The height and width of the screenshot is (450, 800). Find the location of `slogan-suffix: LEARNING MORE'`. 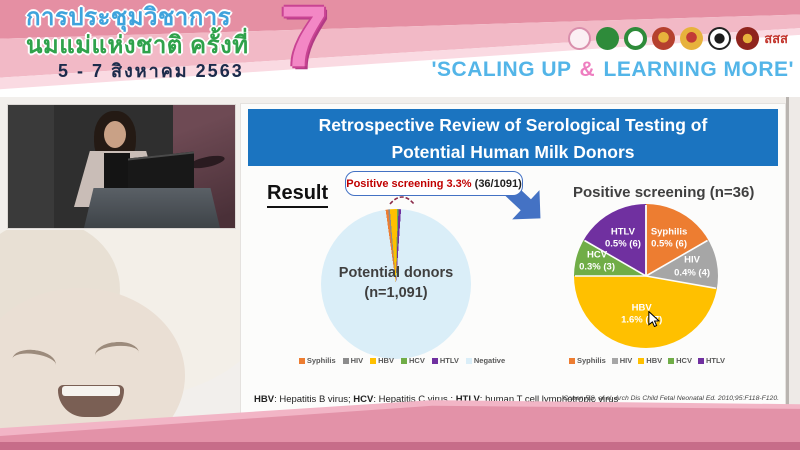

slogan-suffix: LEARNING MORE' is located at coordinates (695, 69).